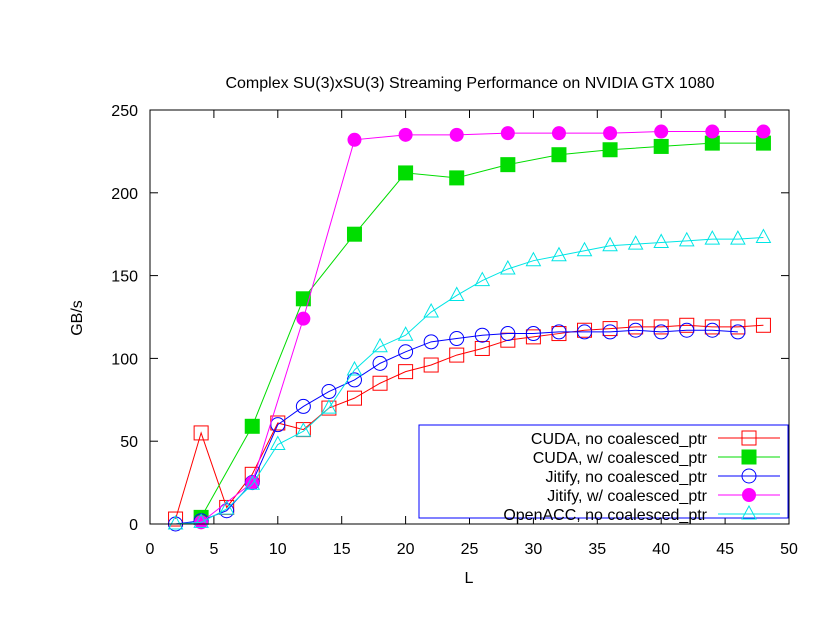  Describe the element at coordinates (626, 477) in the screenshot. I see `legend-label: Jitify, no coalesced_ptr` at that location.